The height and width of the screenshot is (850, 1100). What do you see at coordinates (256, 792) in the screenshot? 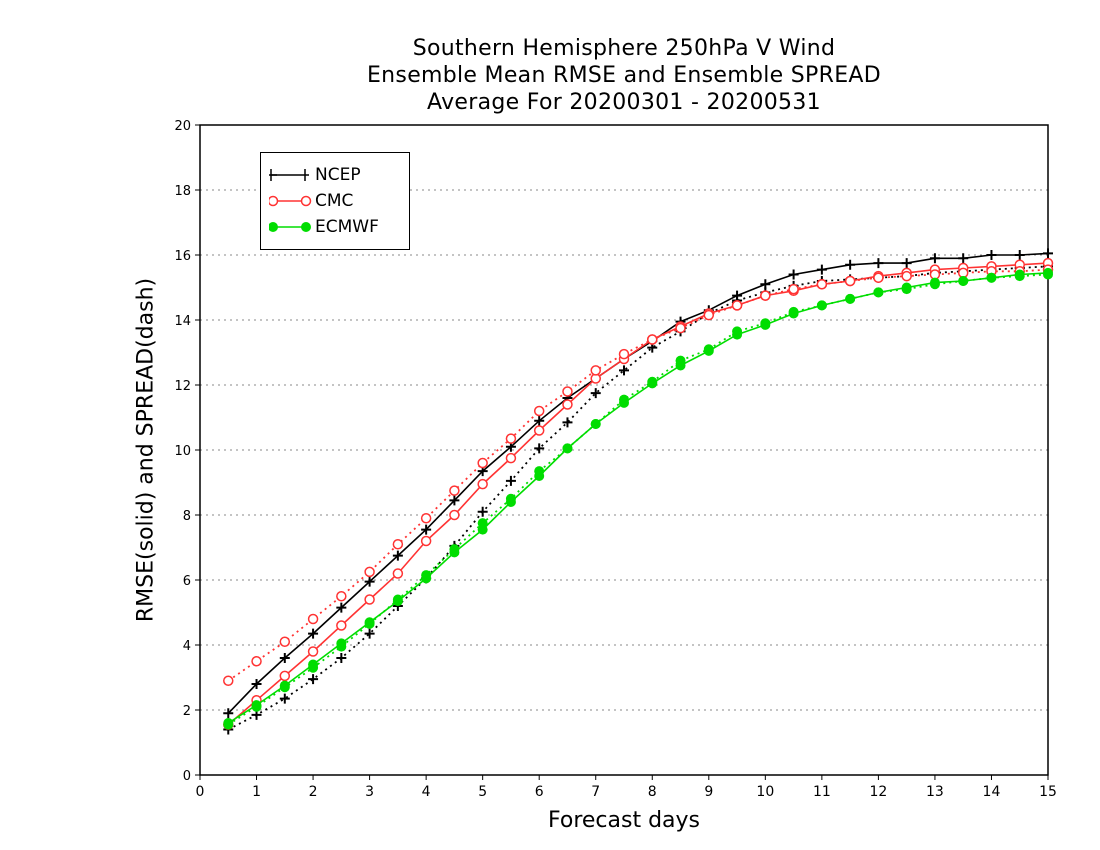
I see `x-tick-label: 1` at bounding box center [256, 792].